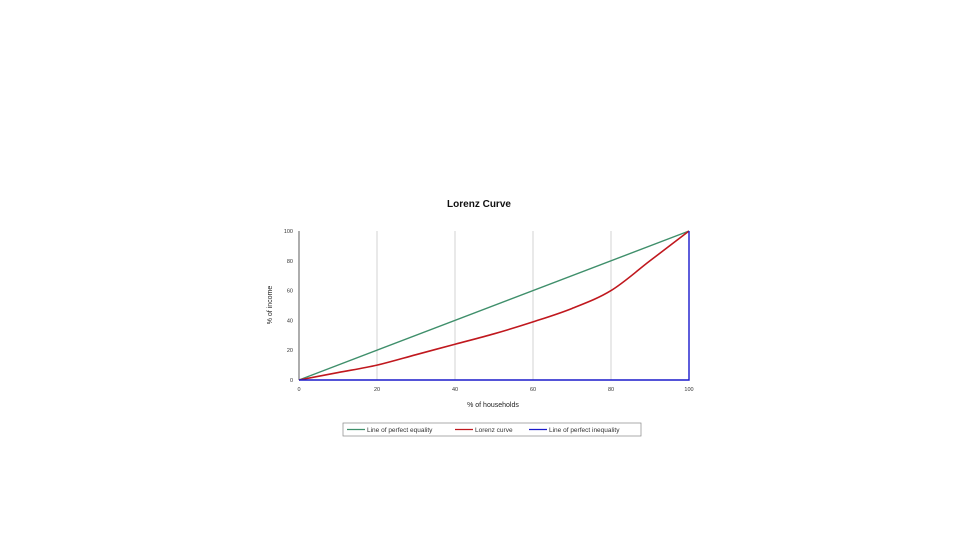 The image size is (960, 540). I want to click on y-axis-label: % of income, so click(270, 305).